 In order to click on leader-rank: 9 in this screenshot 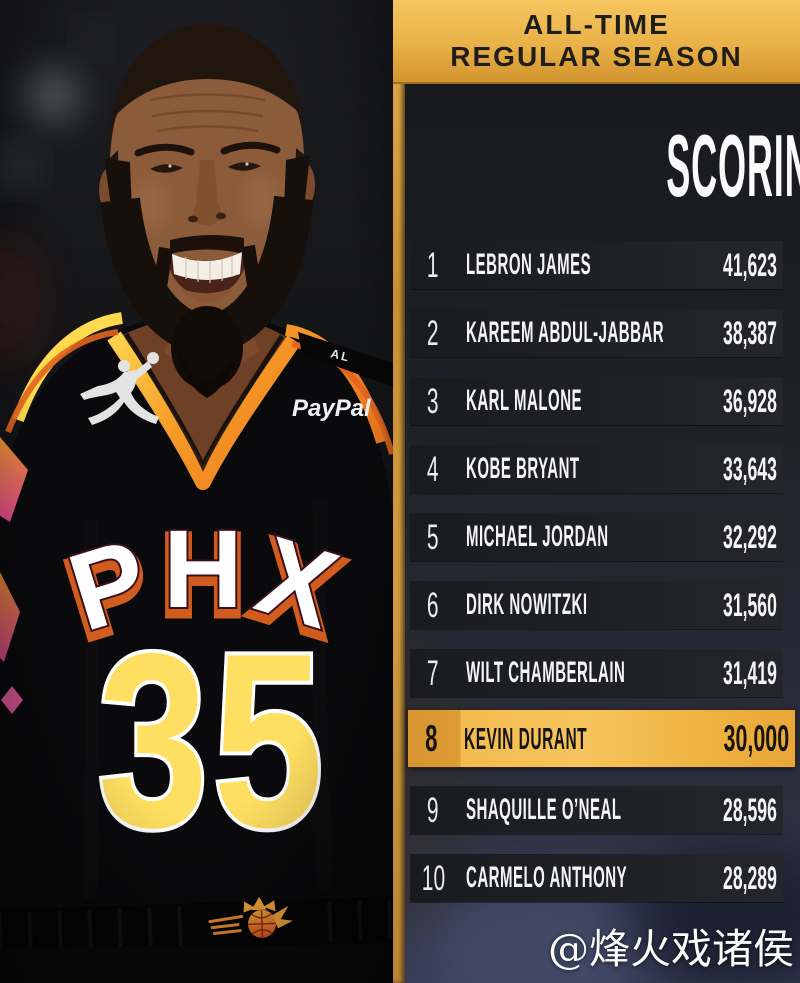, I will do `click(433, 810)`.